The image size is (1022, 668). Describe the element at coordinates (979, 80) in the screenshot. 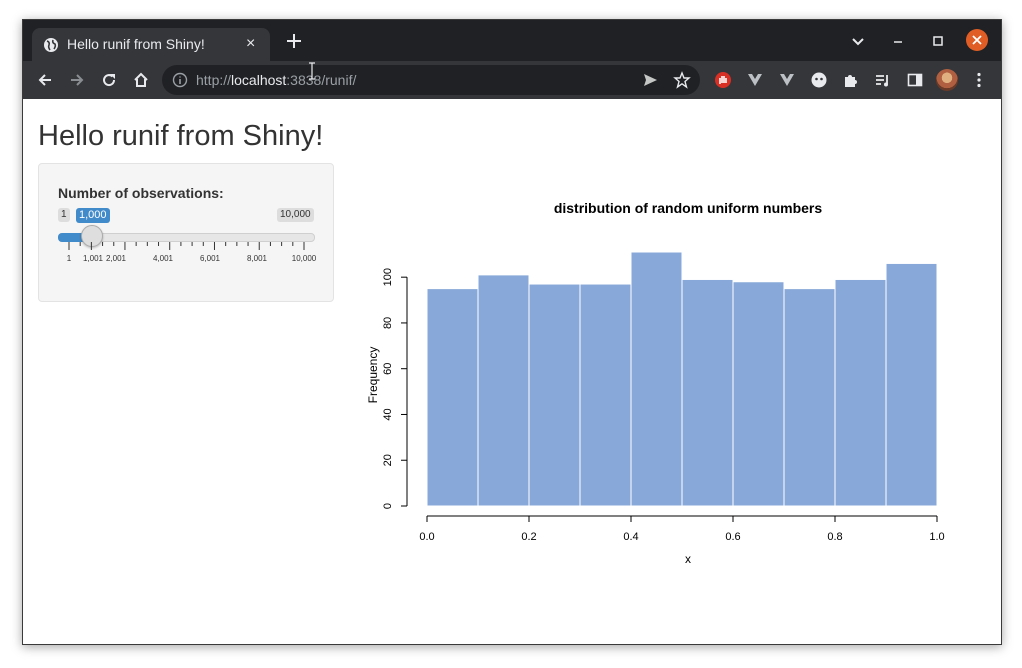

I see `menu-kebab-icon` at that location.